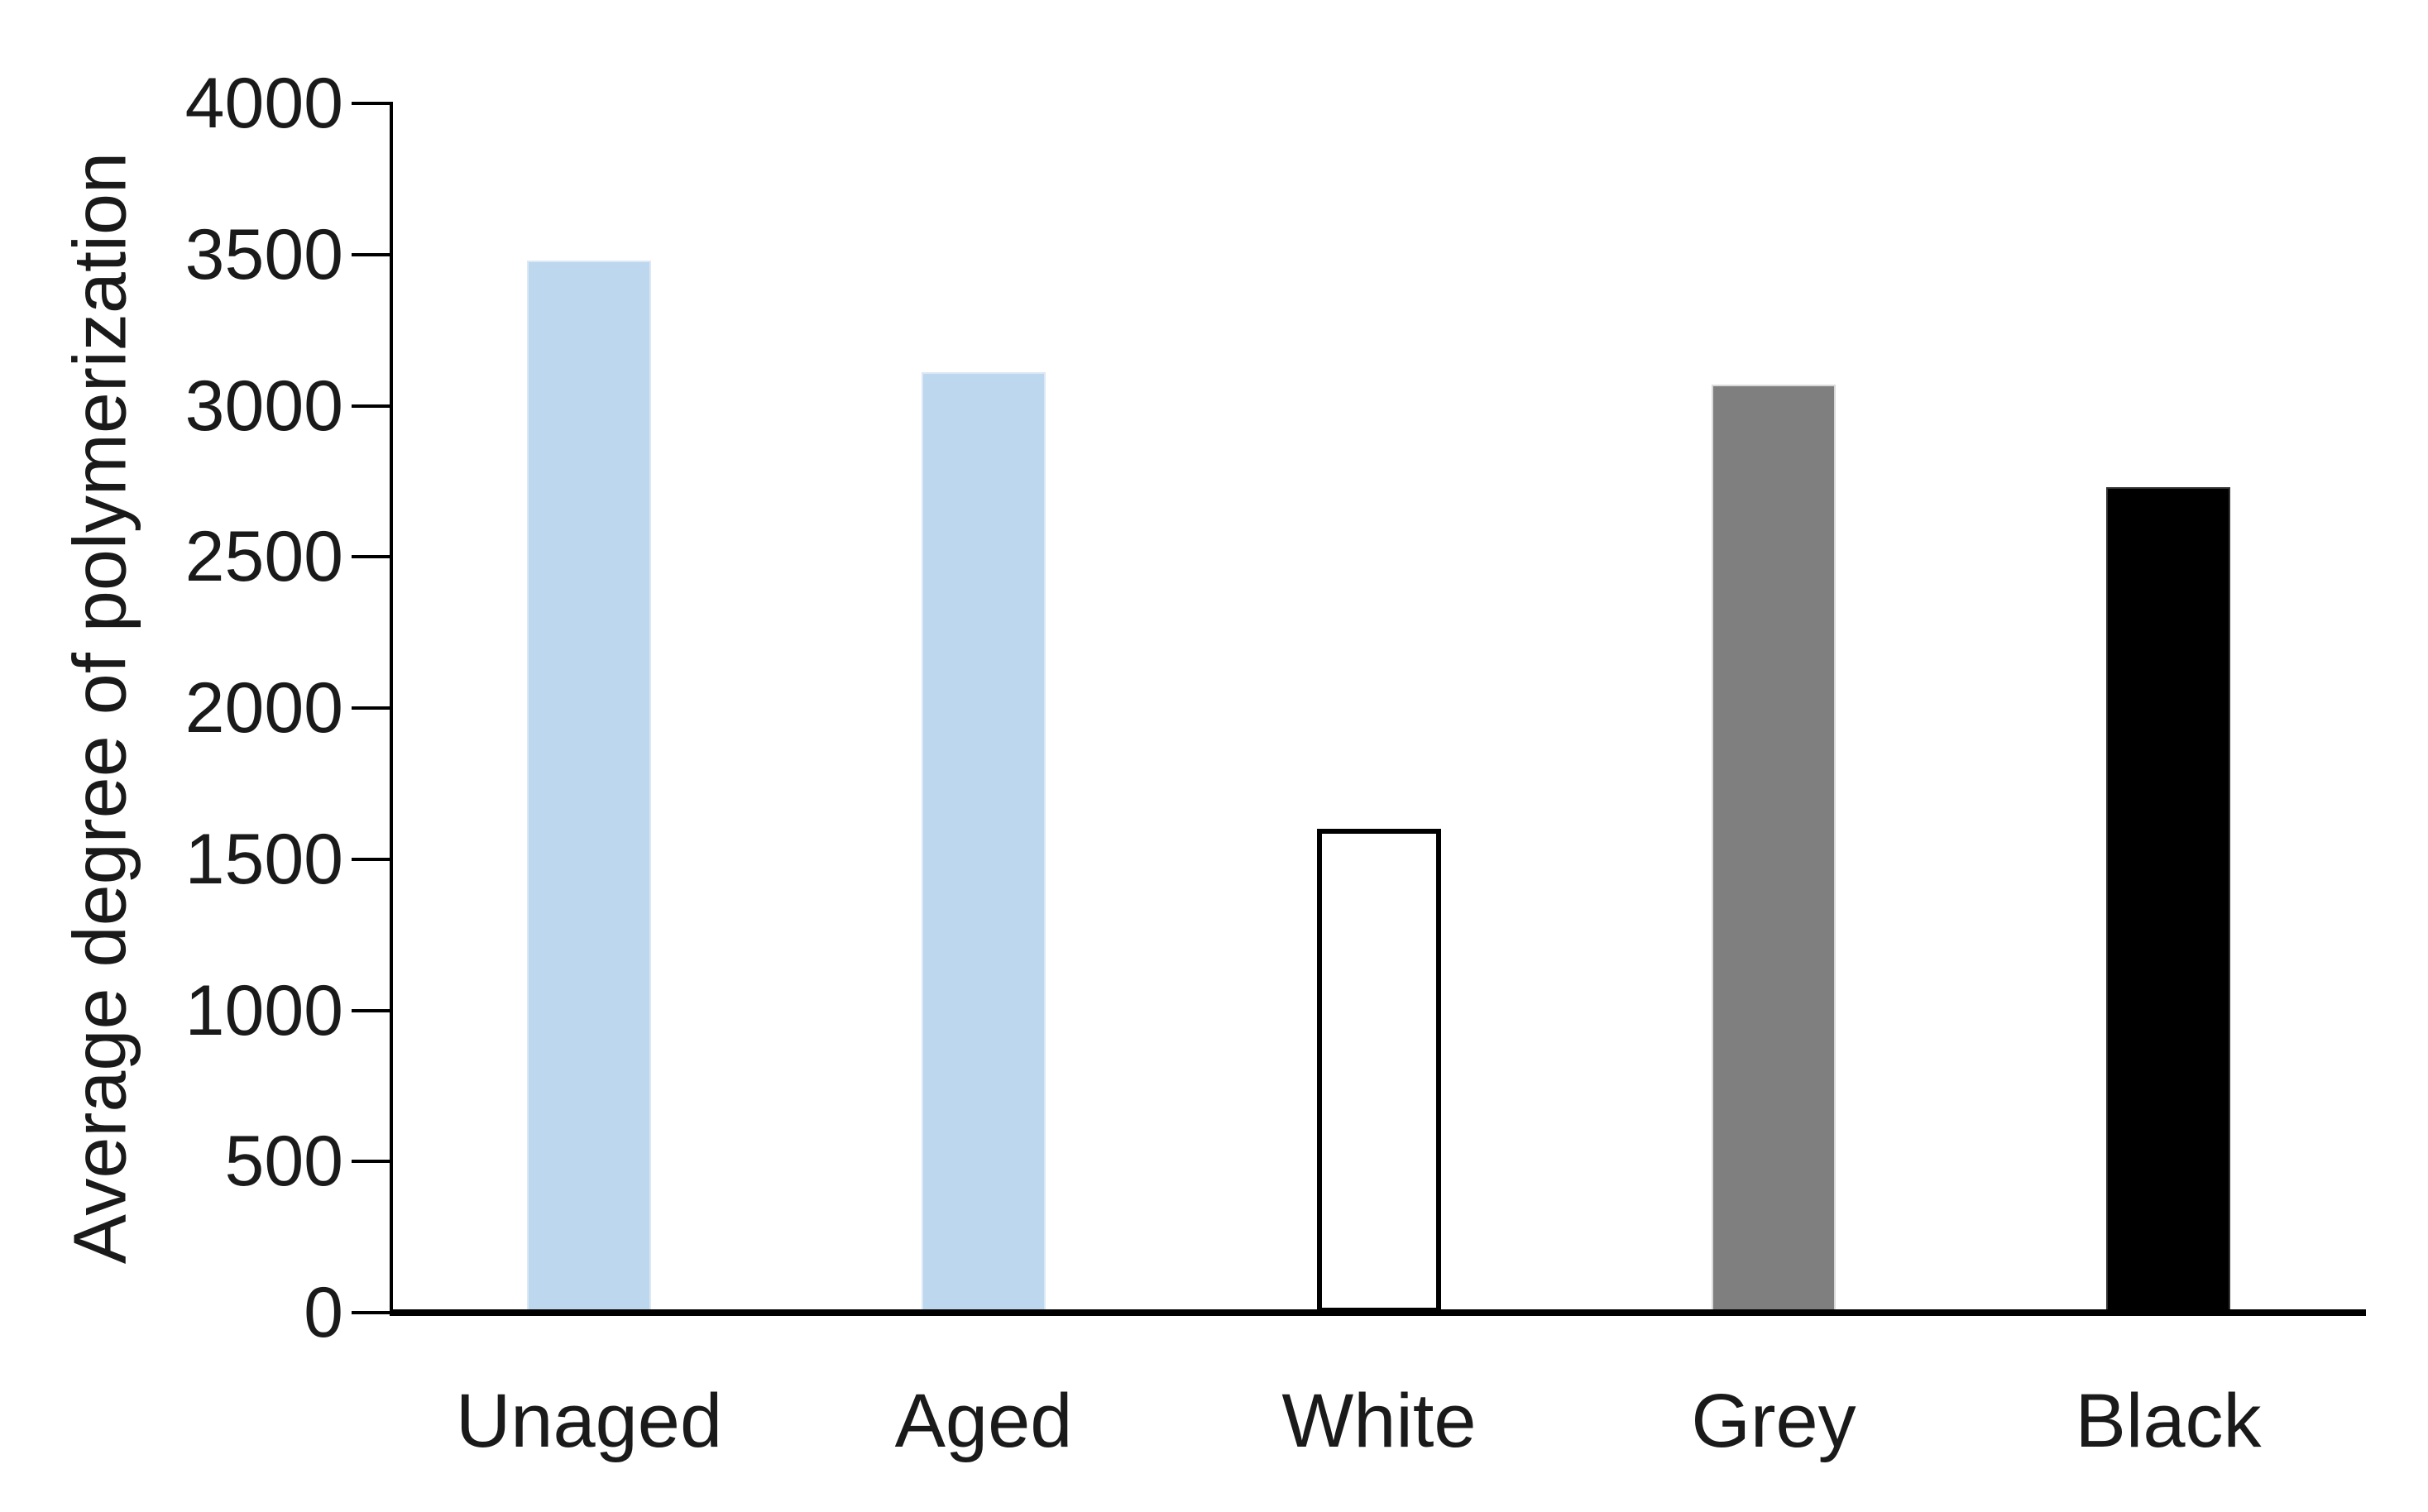 The image size is (2428, 1512). What do you see at coordinates (2168, 1421) in the screenshot?
I see `category-label-black: Black` at bounding box center [2168, 1421].